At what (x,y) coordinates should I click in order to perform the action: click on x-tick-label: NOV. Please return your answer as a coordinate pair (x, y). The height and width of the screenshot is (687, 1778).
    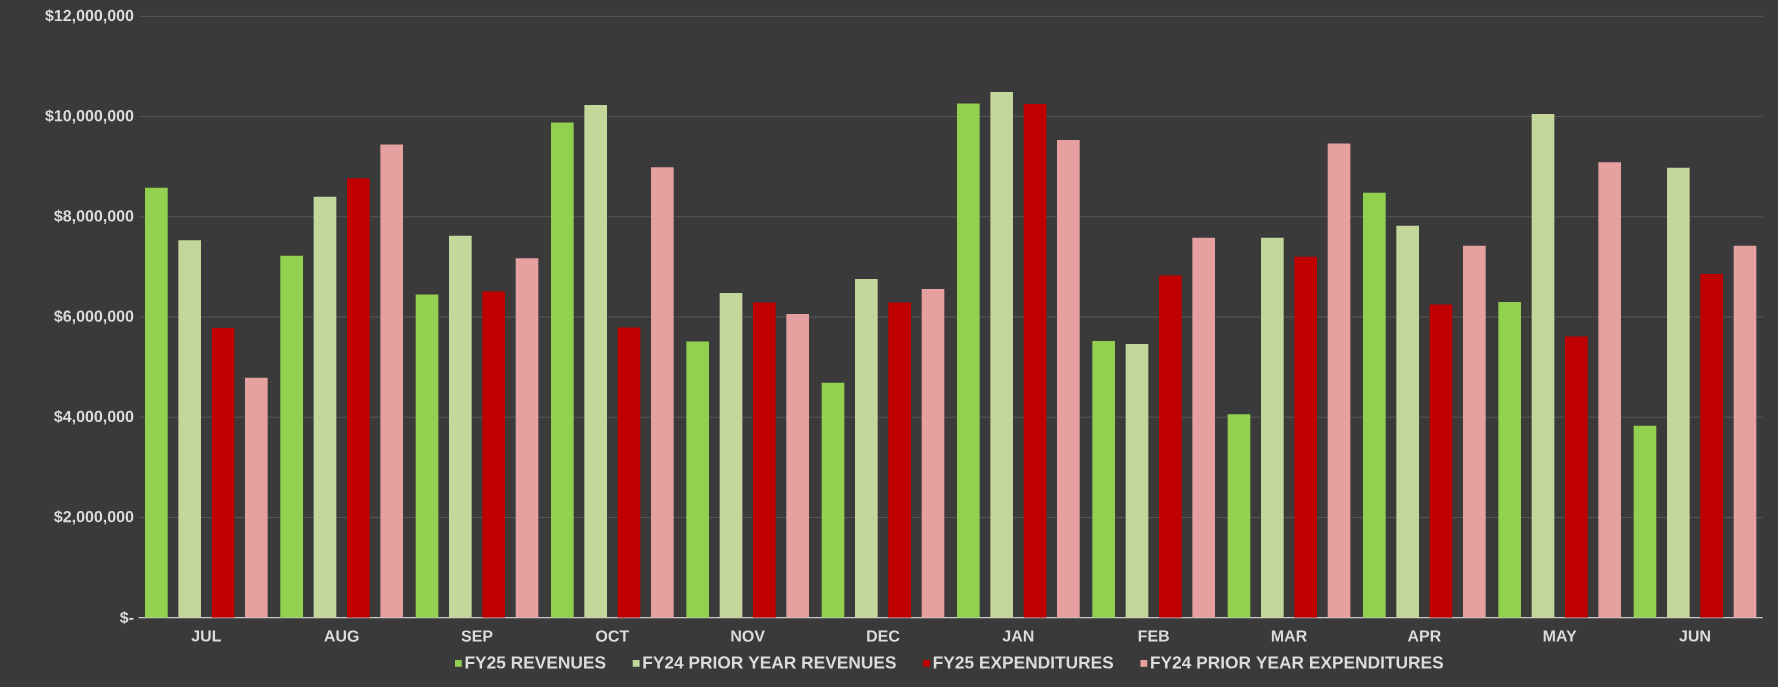
    Looking at the image, I should click on (748, 636).